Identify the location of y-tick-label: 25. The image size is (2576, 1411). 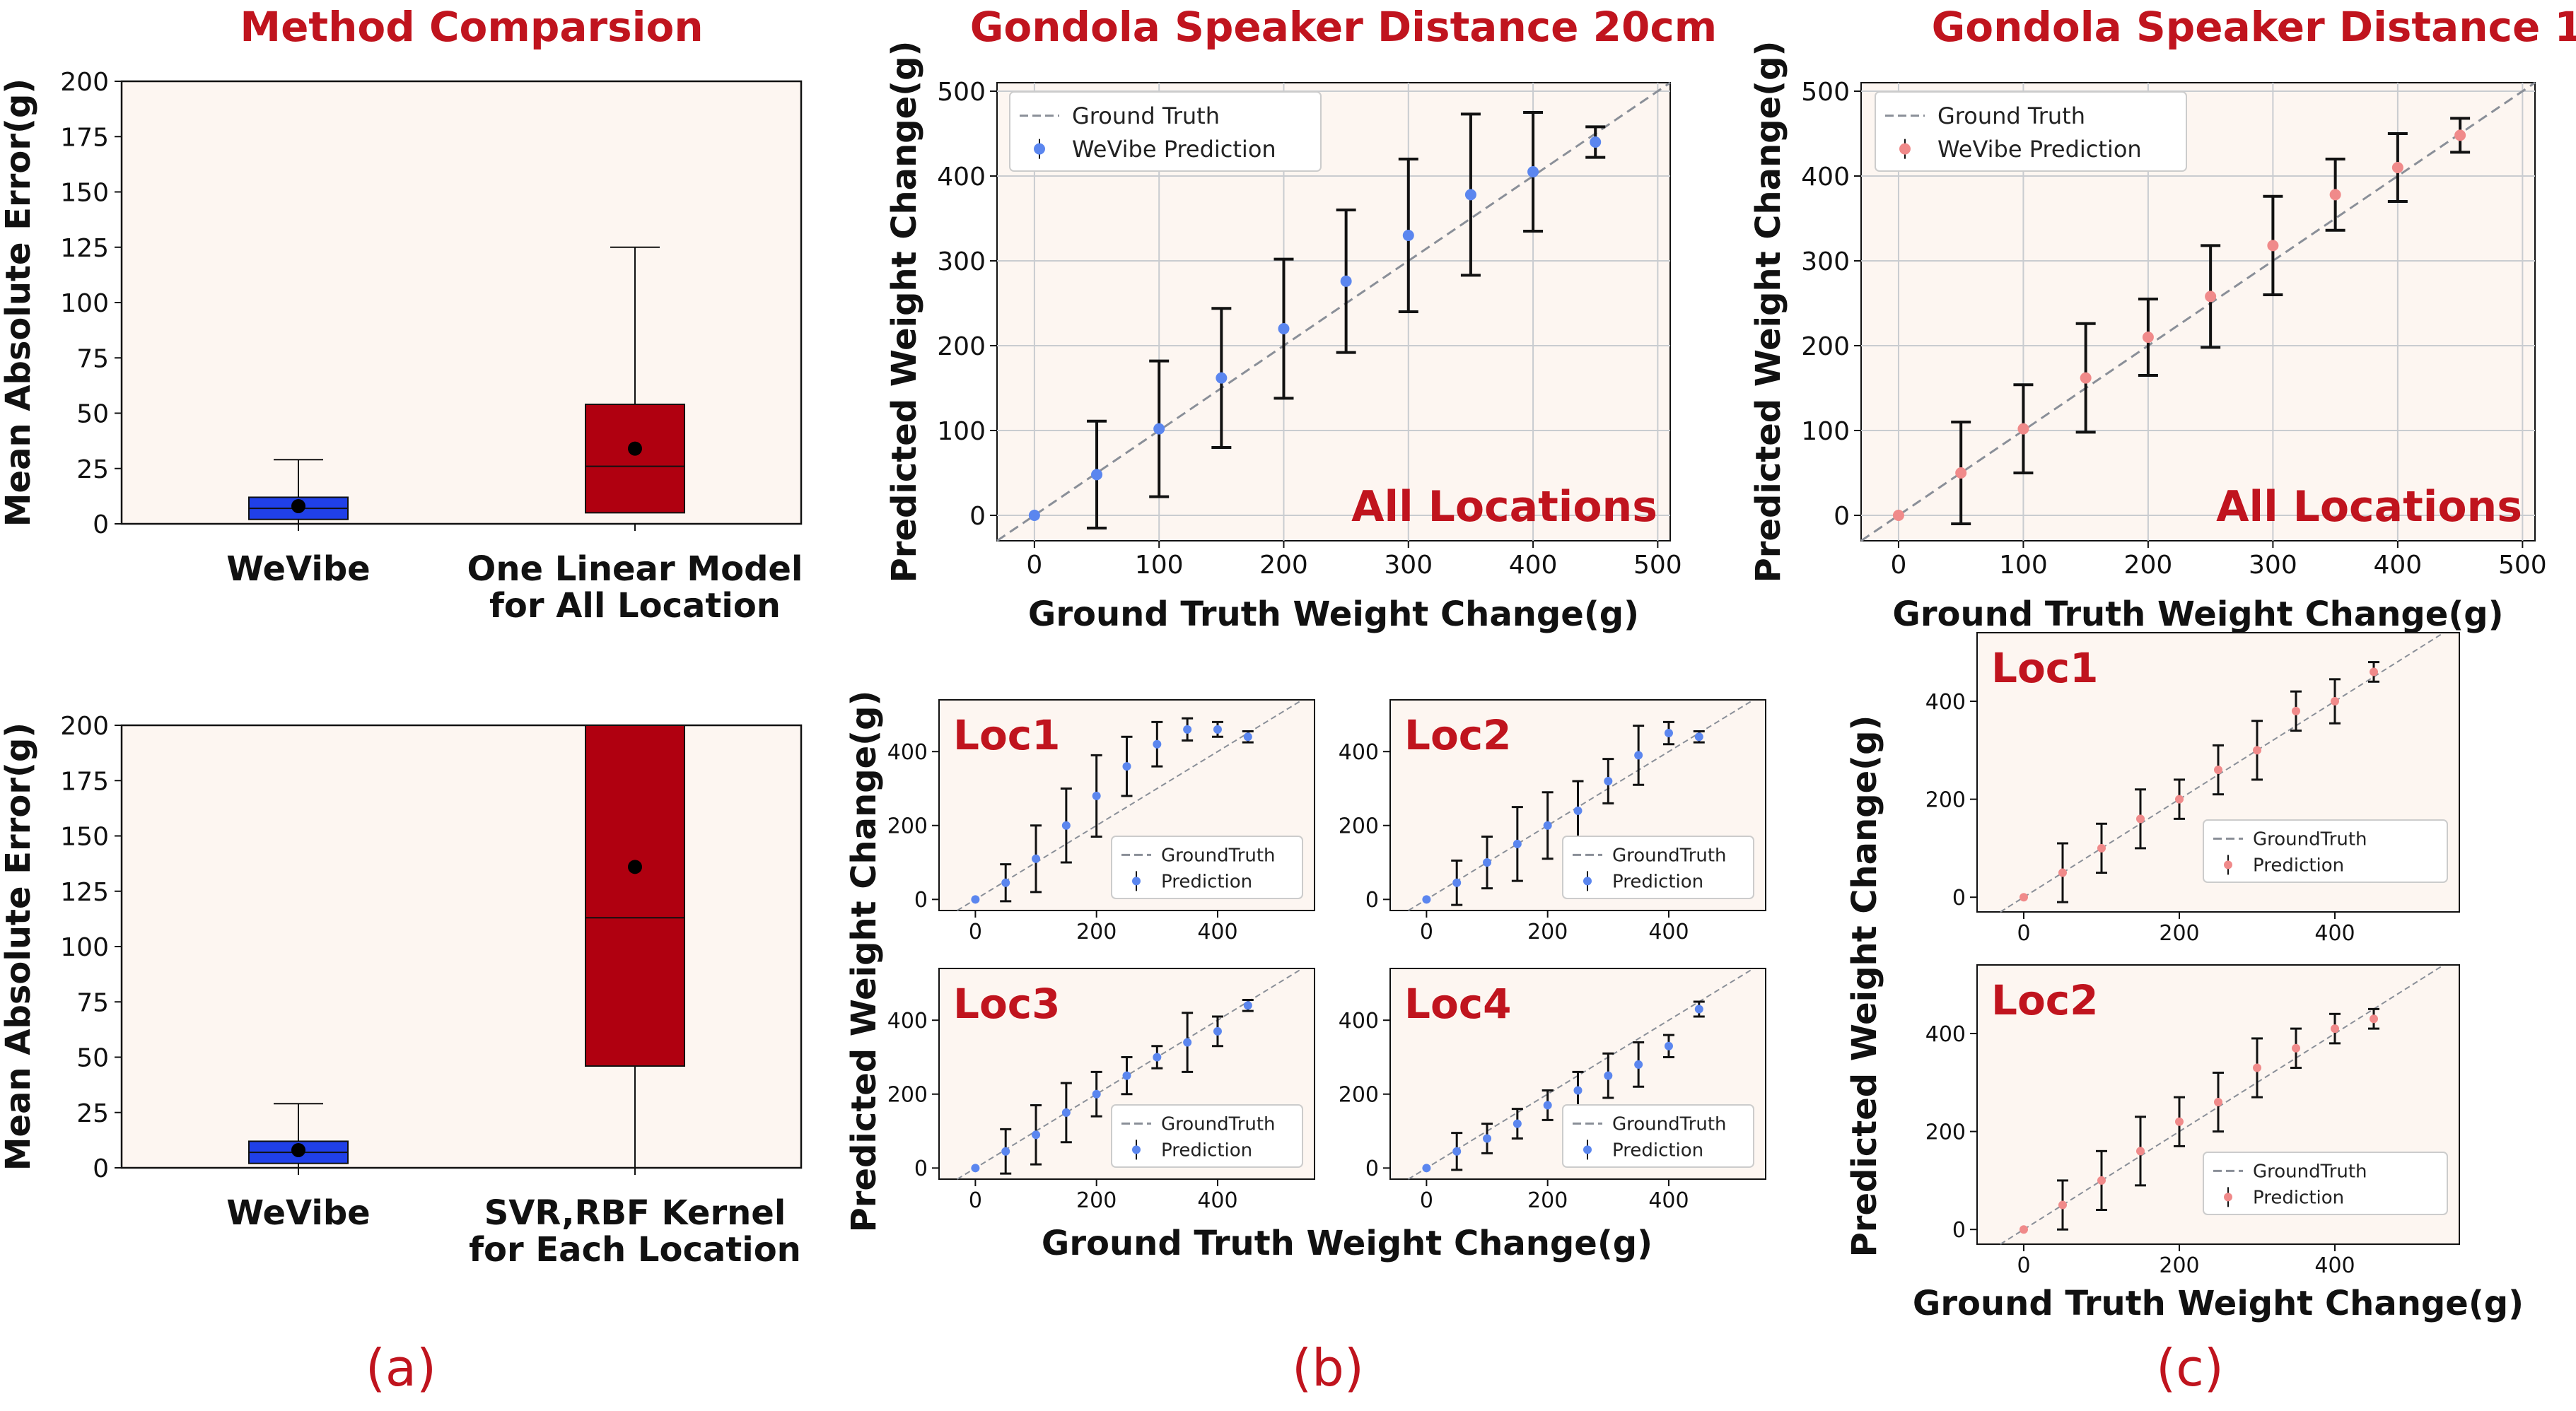
(92, 469).